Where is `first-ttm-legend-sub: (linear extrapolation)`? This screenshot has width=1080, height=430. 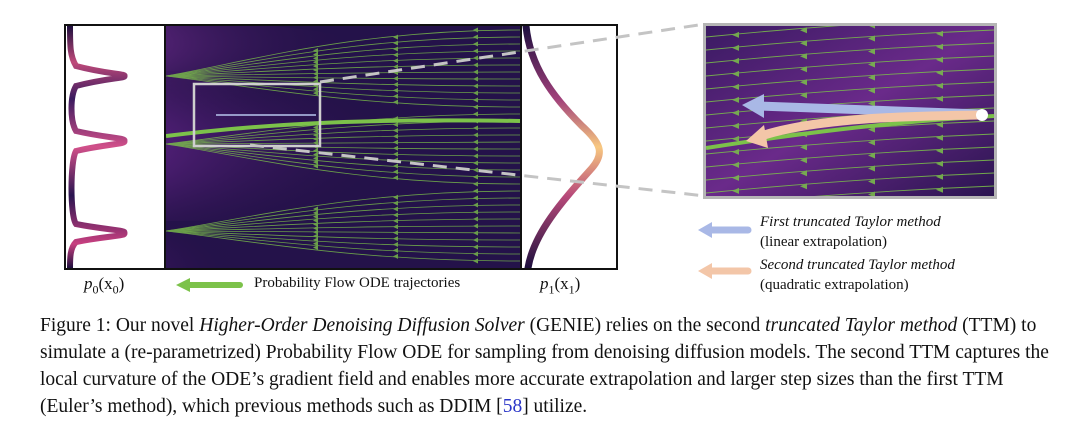
first-ttm-legend-sub: (linear extrapolation) is located at coordinates (824, 242).